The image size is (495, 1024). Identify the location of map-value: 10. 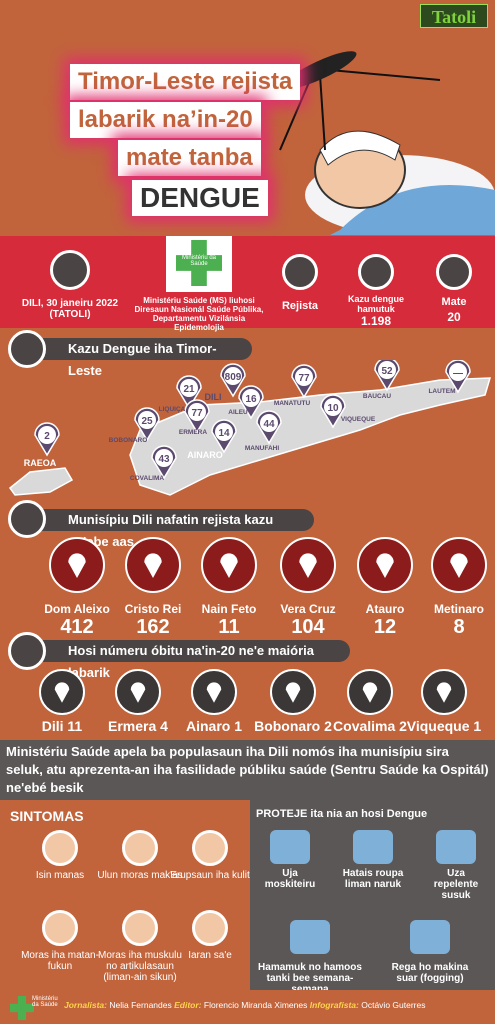
(333, 408).